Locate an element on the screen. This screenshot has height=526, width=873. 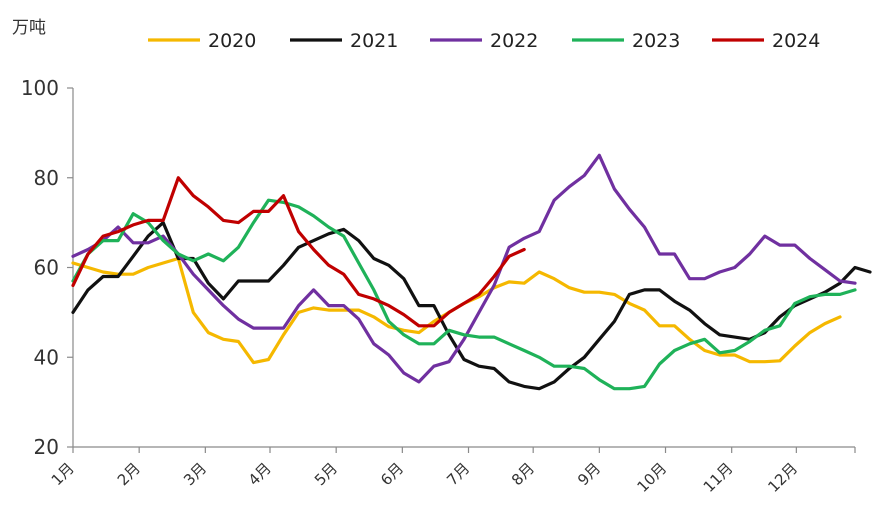
x-tick-label: 9月 is located at coordinates (589, 474).